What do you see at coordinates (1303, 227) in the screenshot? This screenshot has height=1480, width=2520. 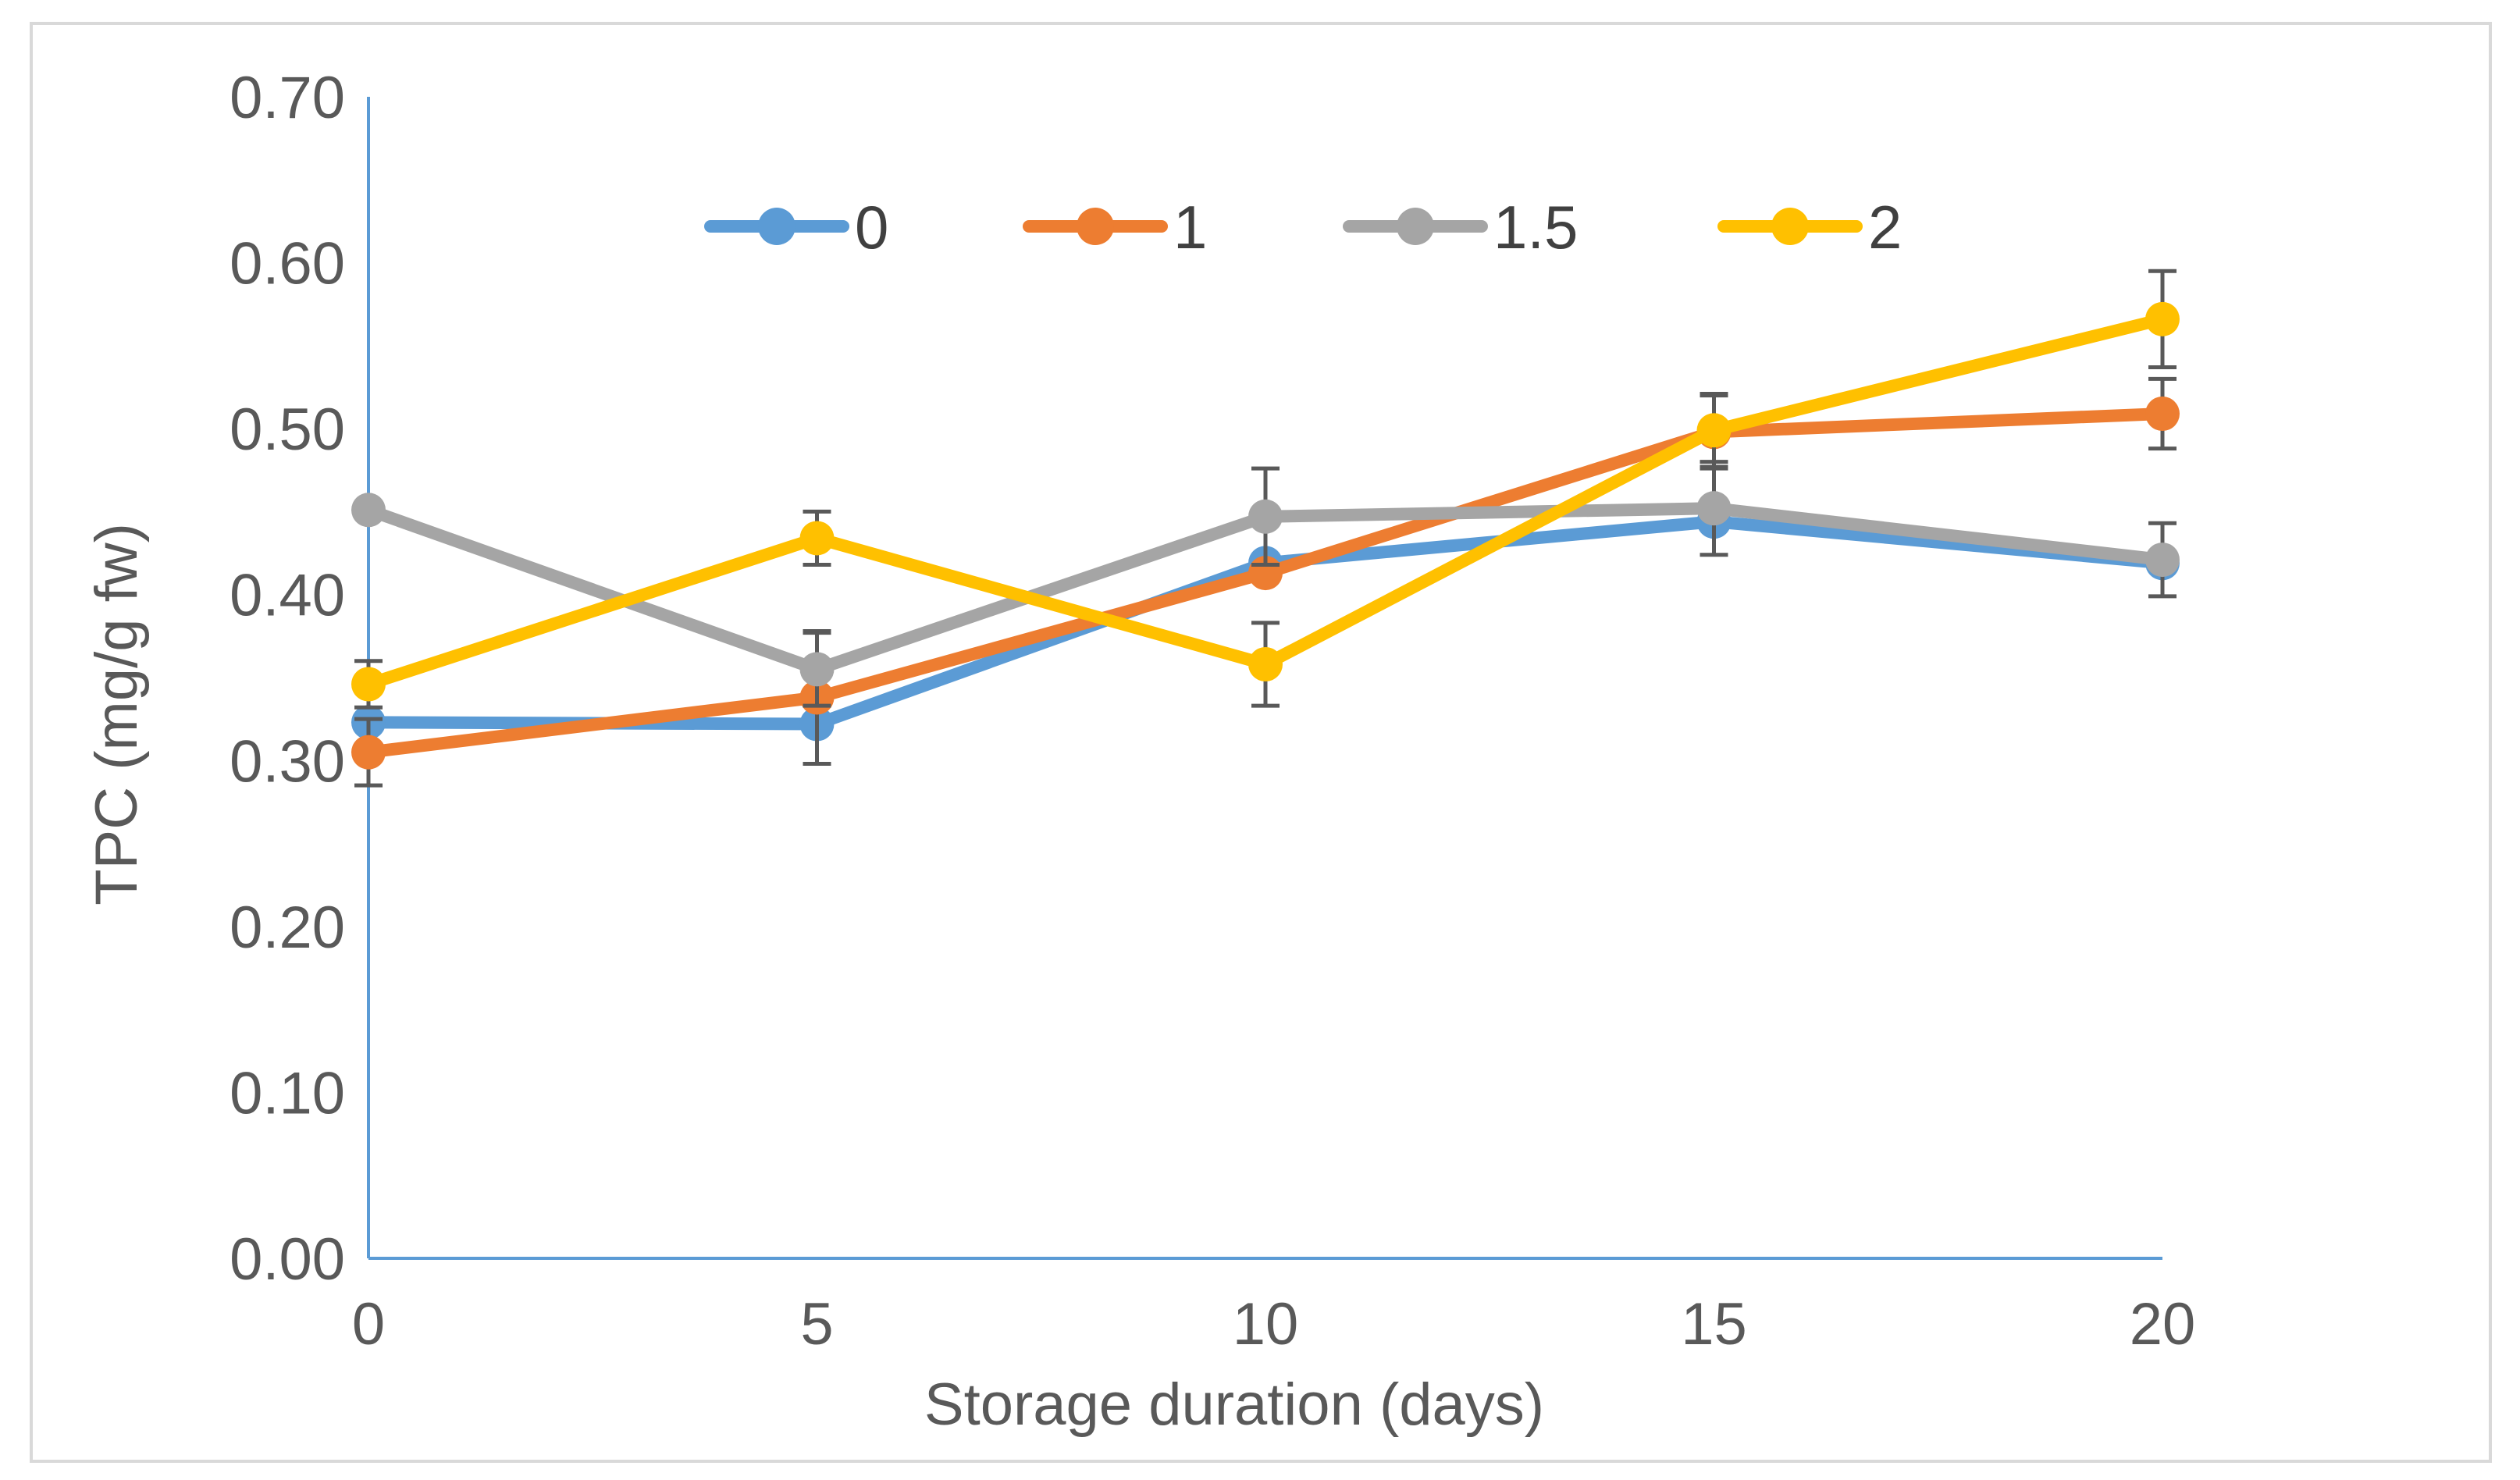 I see `legend: 0 1 1.5 2` at bounding box center [1303, 227].